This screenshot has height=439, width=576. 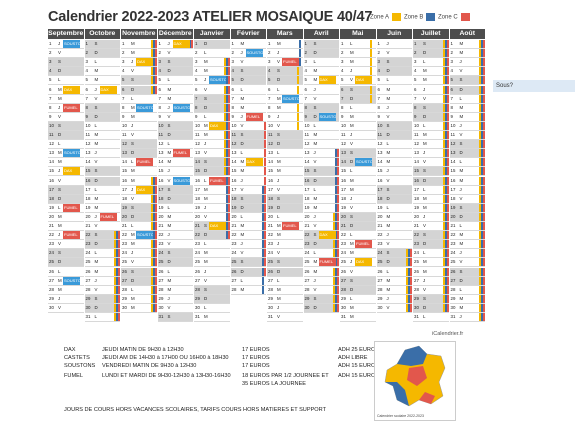 What do you see at coordinates (321, 217) in the screenshot?
I see `day-cell: 20 J` at bounding box center [321, 217].